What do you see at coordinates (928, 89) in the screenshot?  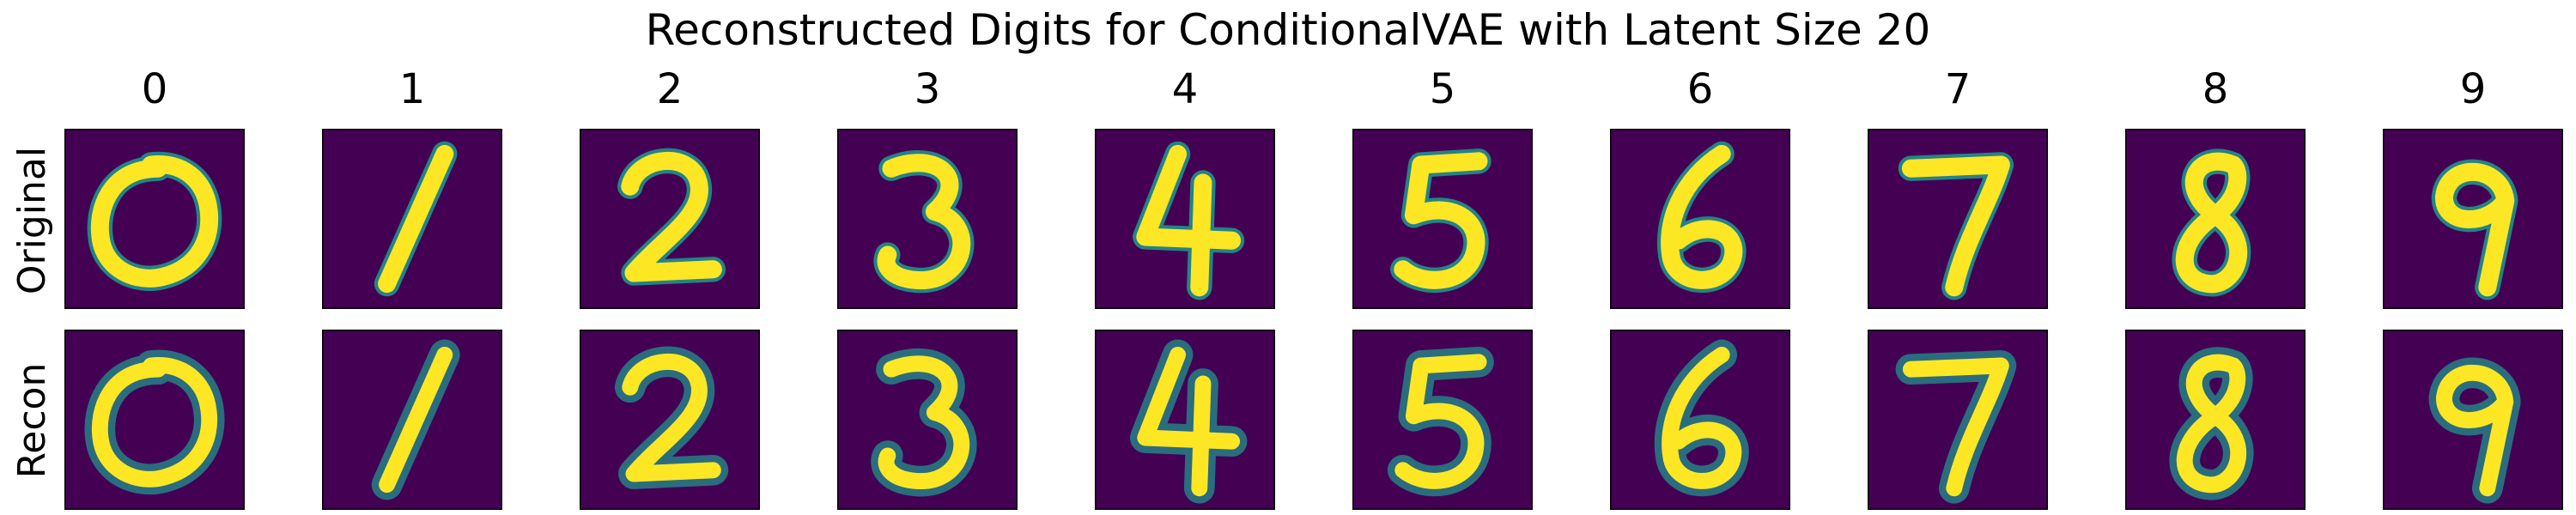 I see `column-label-3: 3` at bounding box center [928, 89].